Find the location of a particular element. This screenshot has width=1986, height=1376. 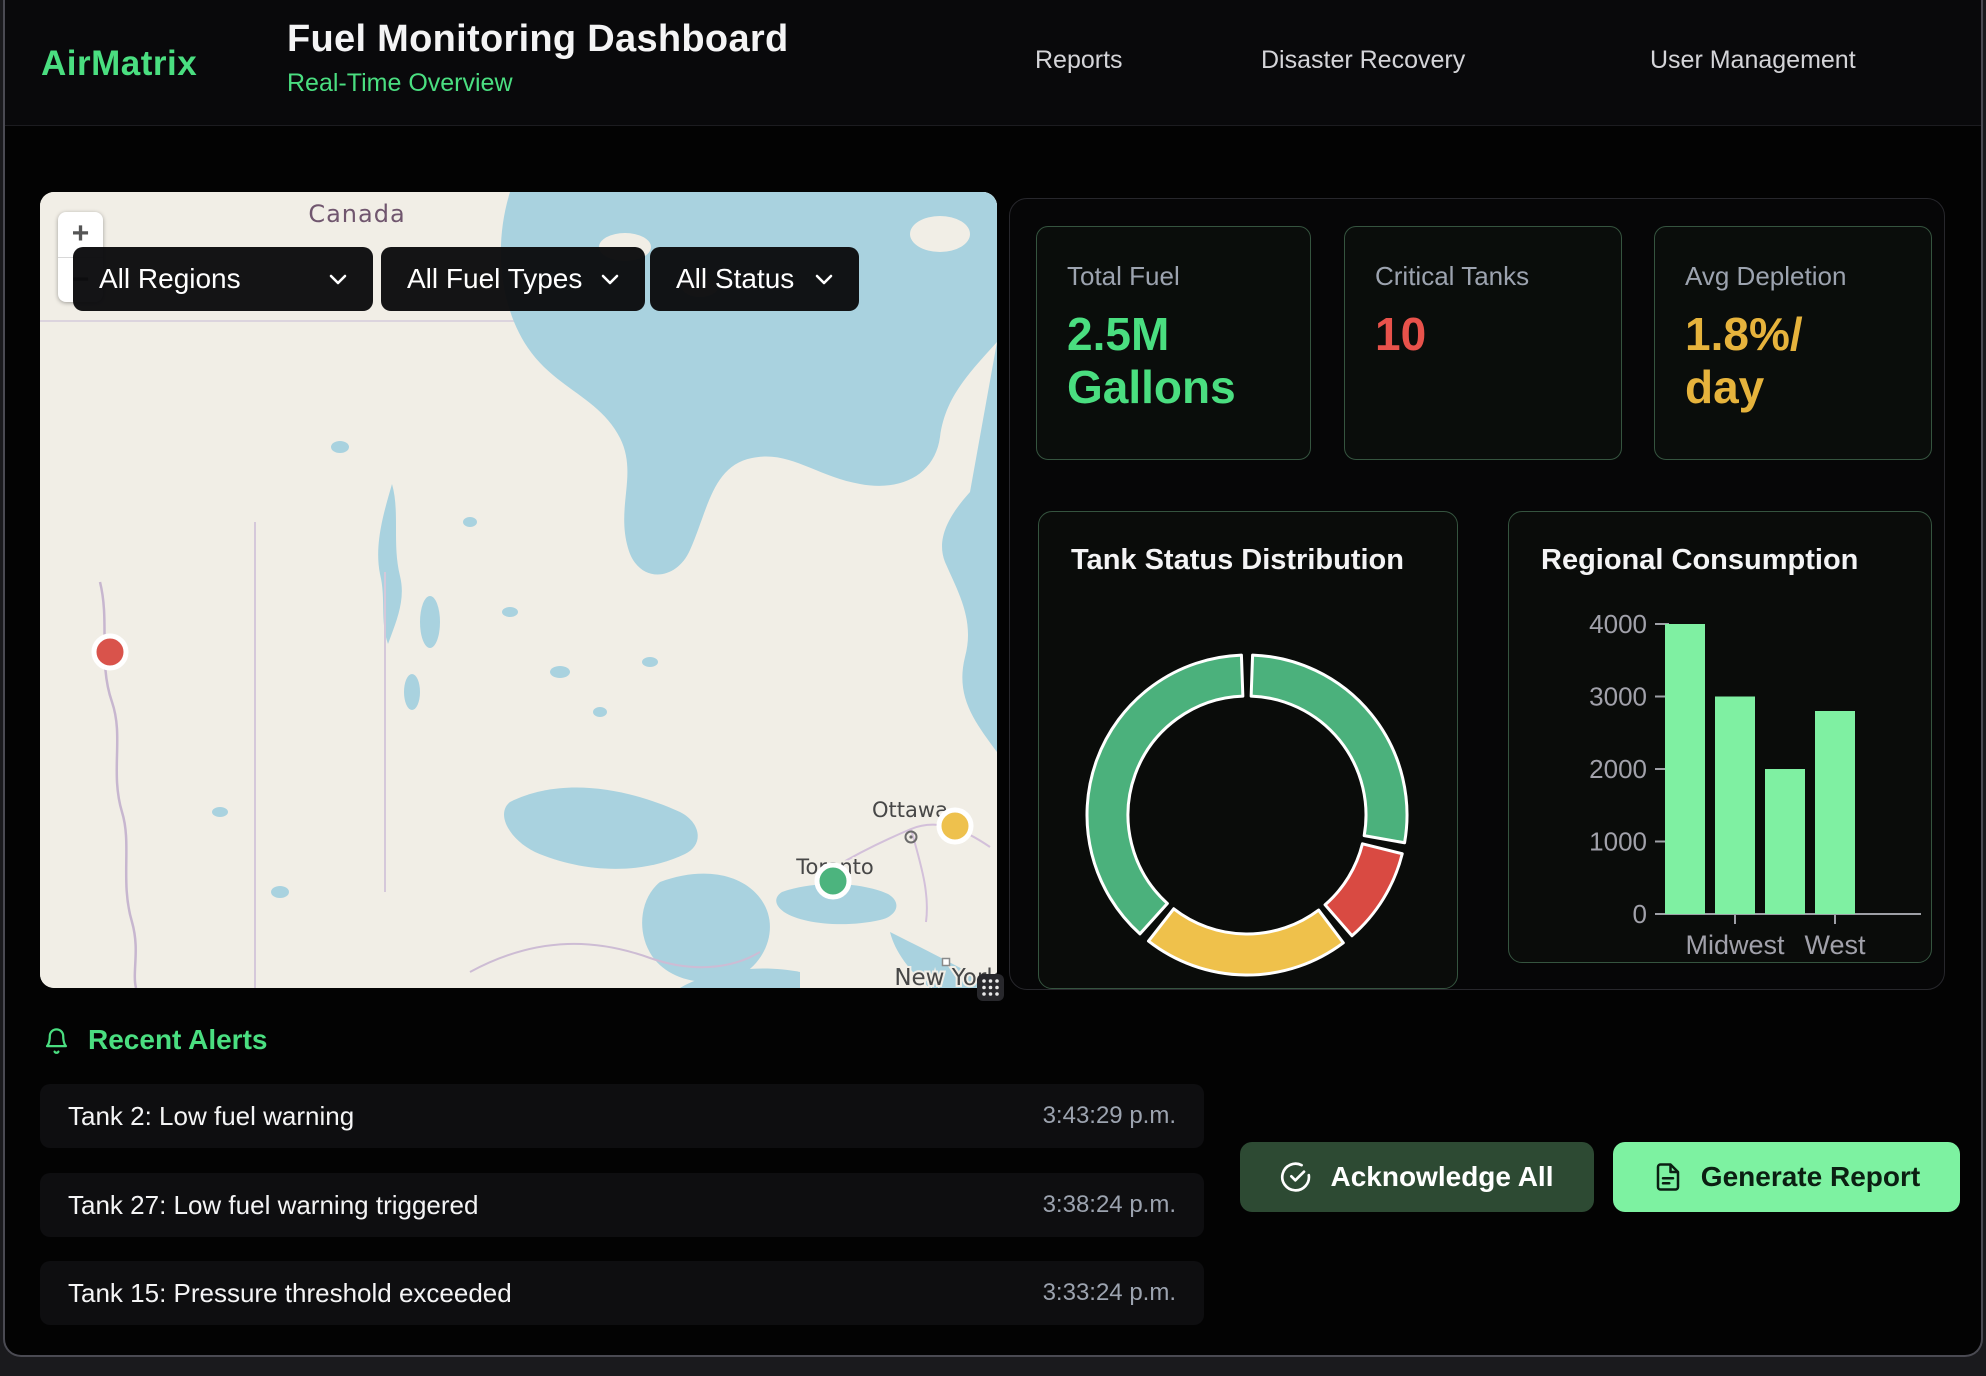

chart-title-regional-consumption: Regional Consumption is located at coordinates (1700, 560).